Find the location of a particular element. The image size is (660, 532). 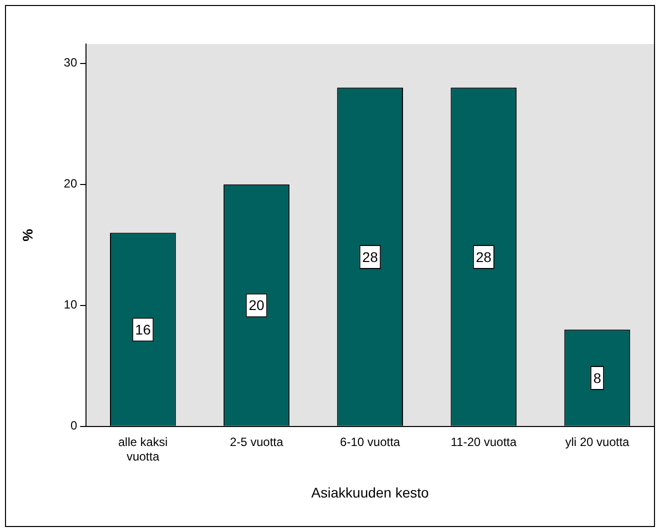

y-tick-label: 30 is located at coordinates (71, 63).